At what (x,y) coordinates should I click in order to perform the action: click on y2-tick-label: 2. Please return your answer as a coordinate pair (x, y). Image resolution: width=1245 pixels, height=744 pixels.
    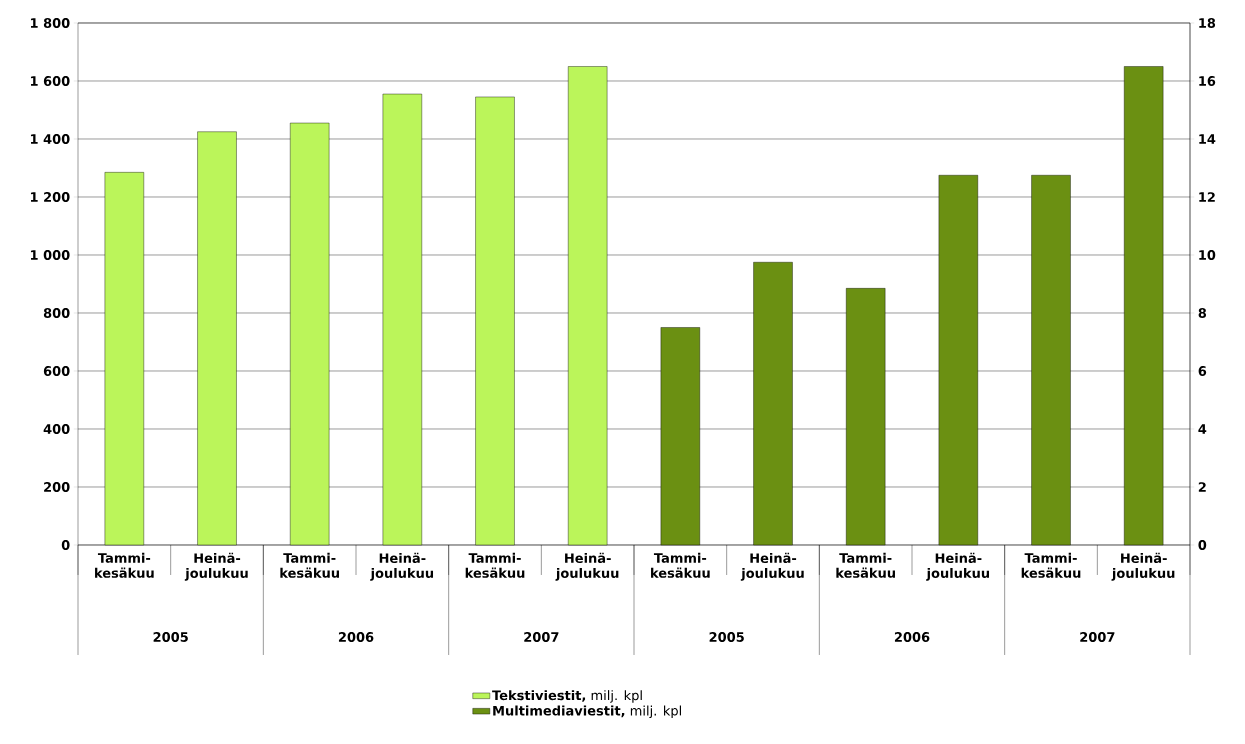
    Looking at the image, I should click on (1202, 487).